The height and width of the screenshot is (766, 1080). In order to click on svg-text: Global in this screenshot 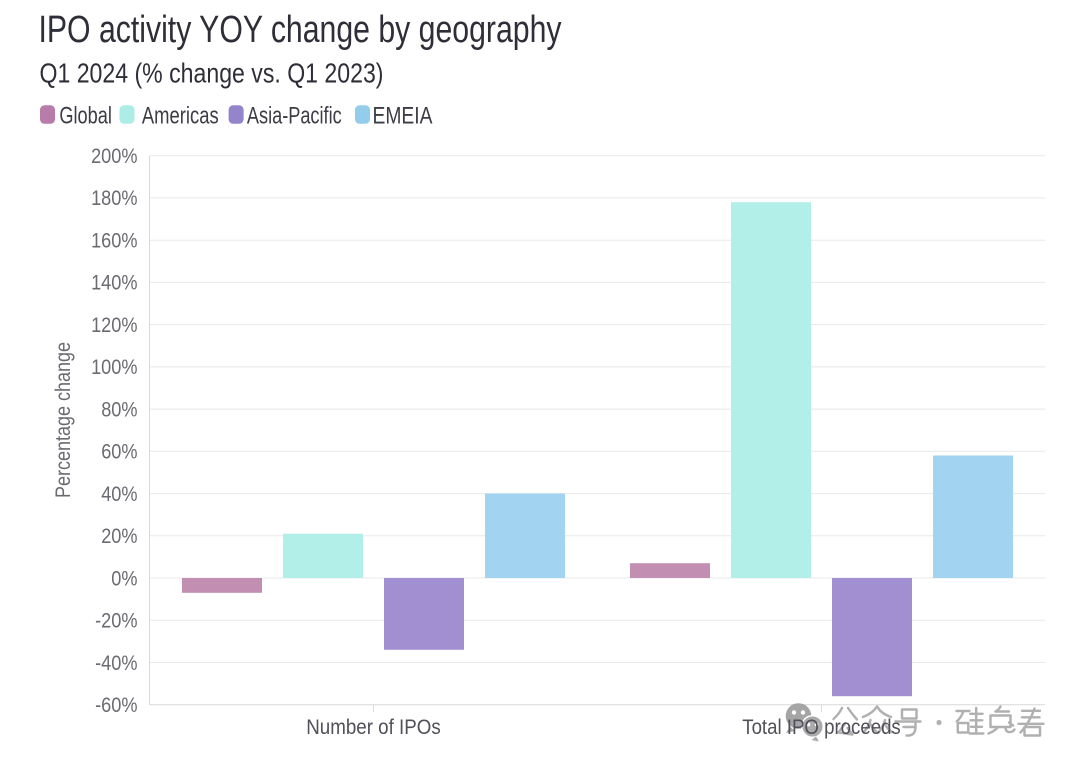, I will do `click(85, 115)`.